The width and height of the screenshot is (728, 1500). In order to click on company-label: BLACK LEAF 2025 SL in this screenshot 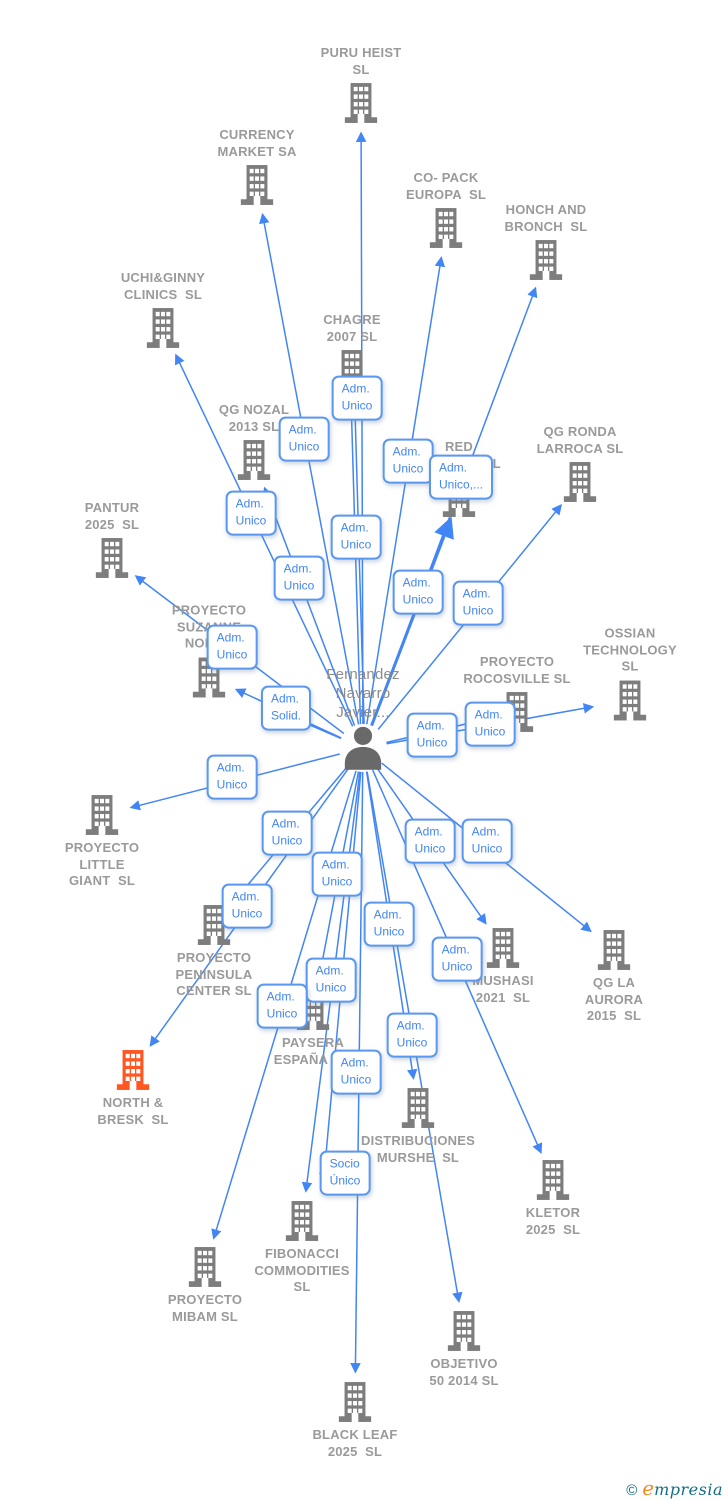, I will do `click(355, 1443)`.